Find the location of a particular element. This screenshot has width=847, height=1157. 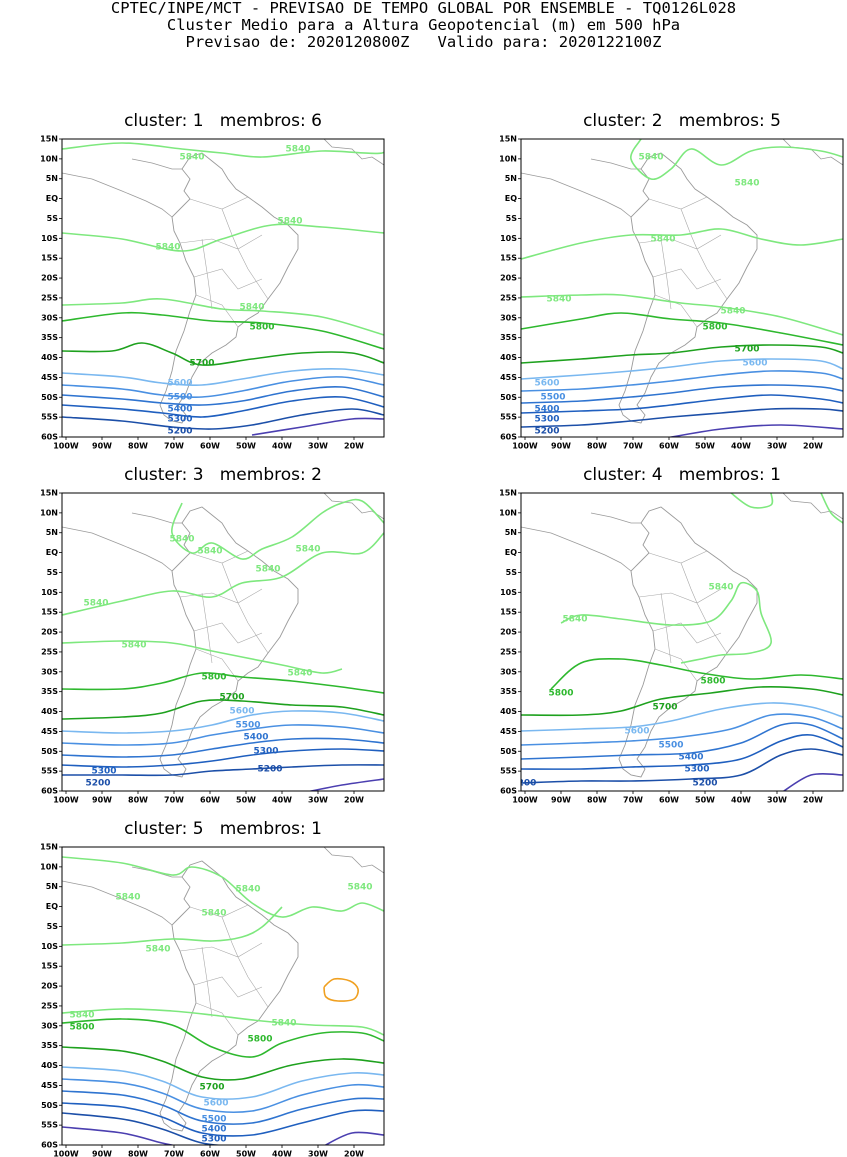

africa-coast is located at coordinates (812, 506).